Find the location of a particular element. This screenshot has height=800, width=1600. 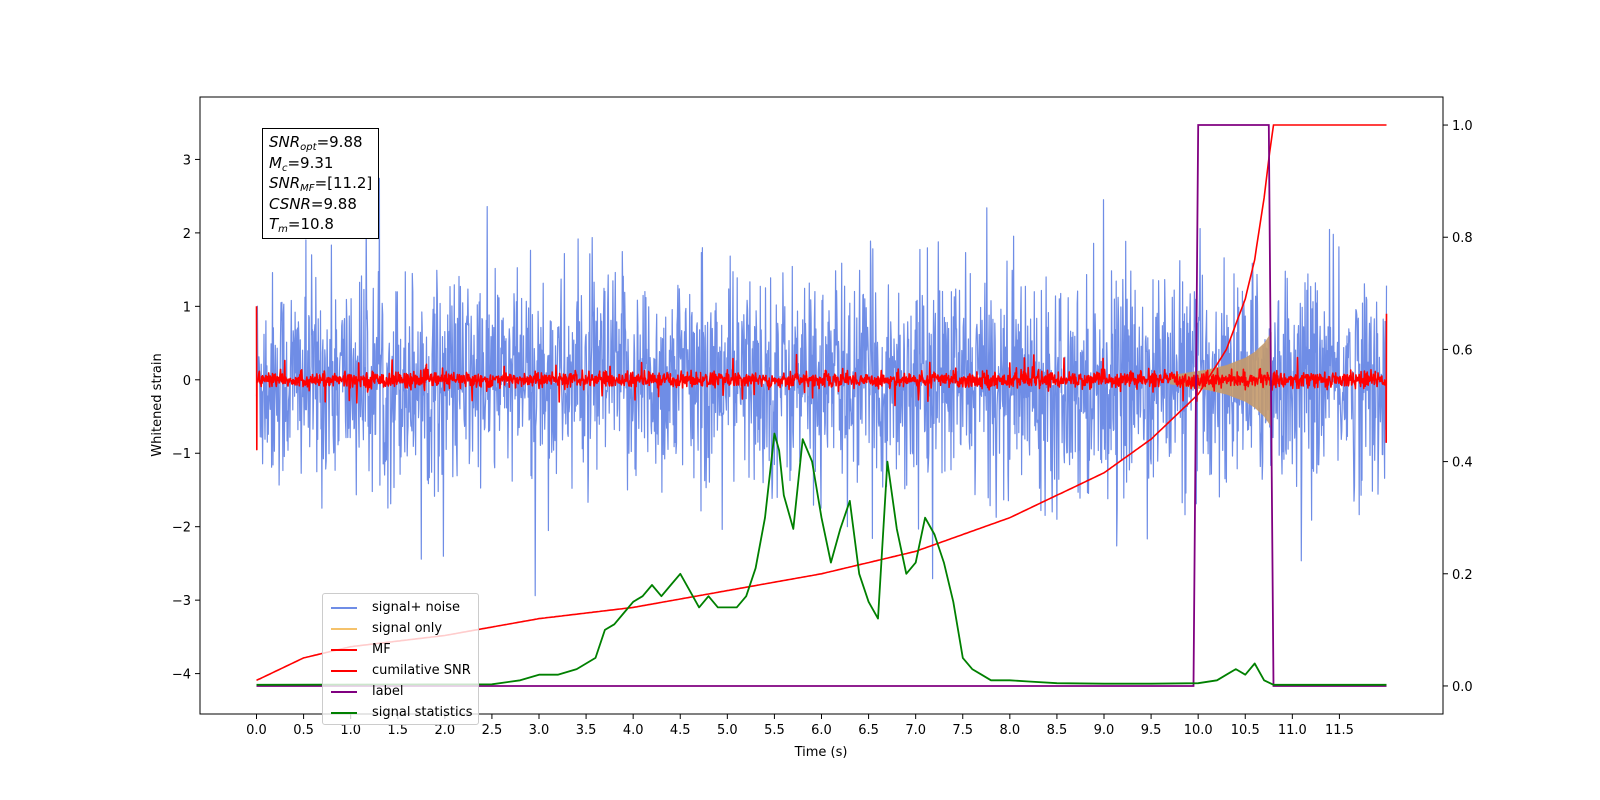

legend-label-mf: MF is located at coordinates (381, 649).